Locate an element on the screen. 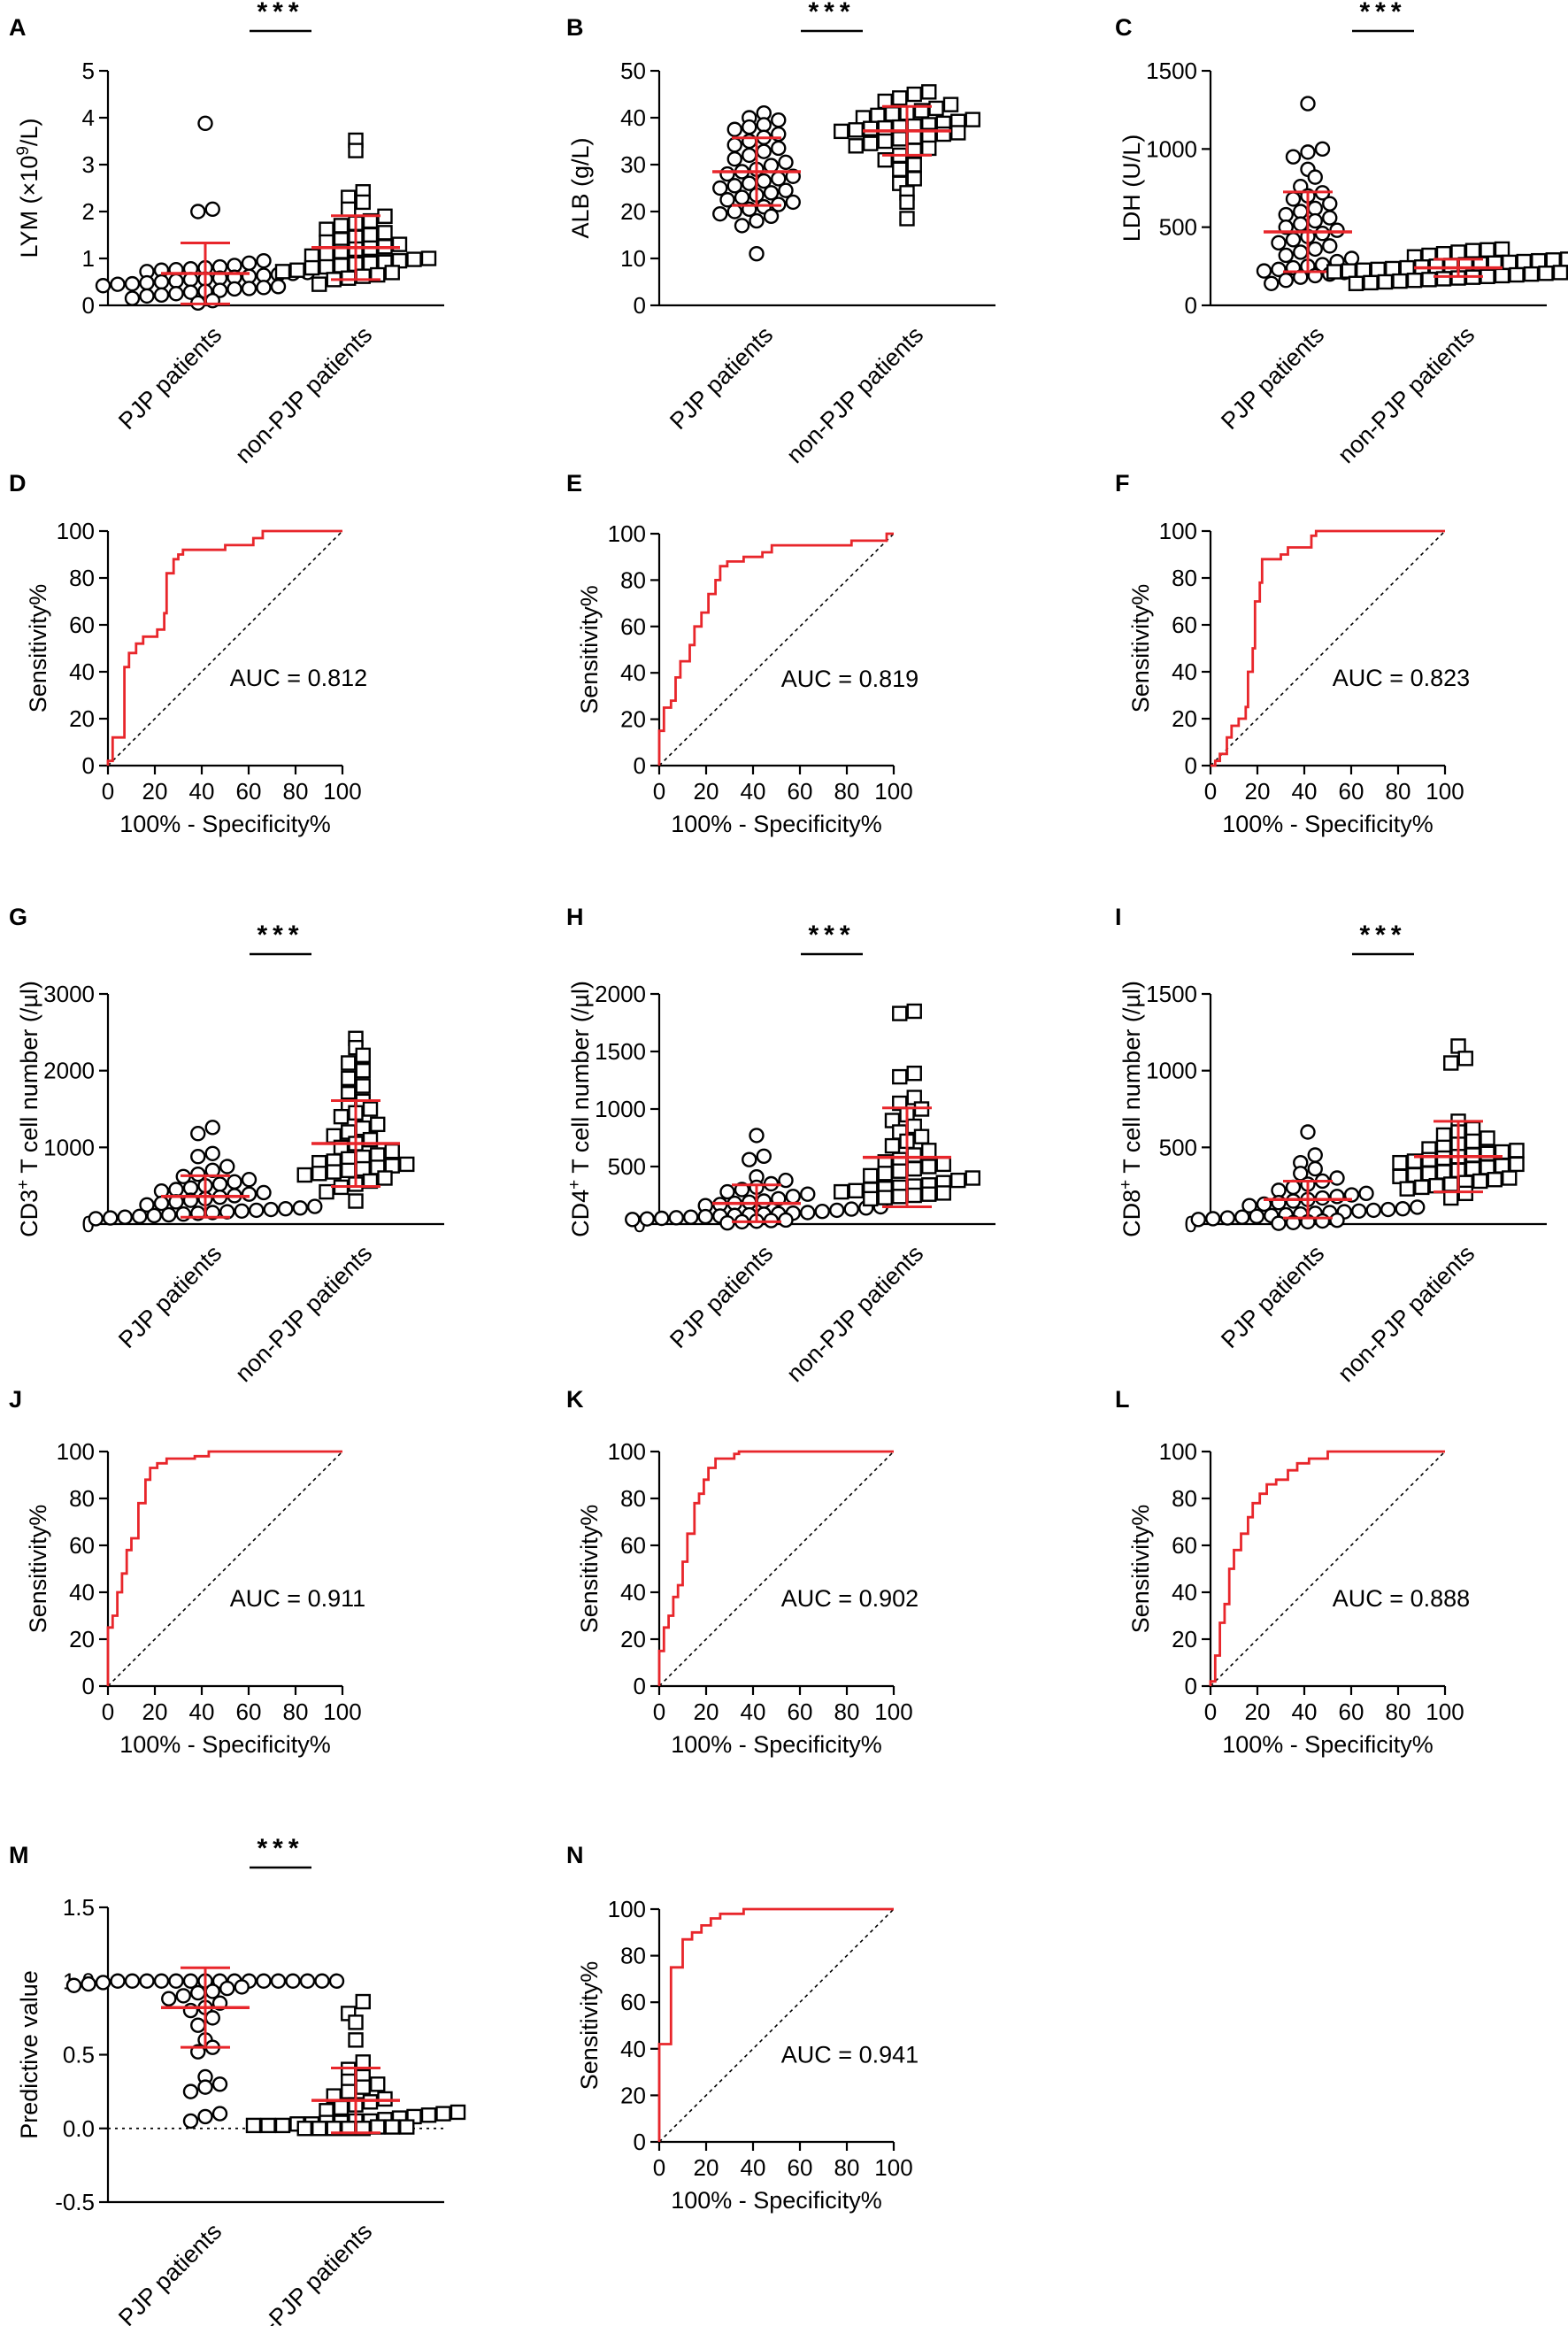 This screenshot has width=1568, height=2326. panel-M-significance: *** is located at coordinates (280, 1849).